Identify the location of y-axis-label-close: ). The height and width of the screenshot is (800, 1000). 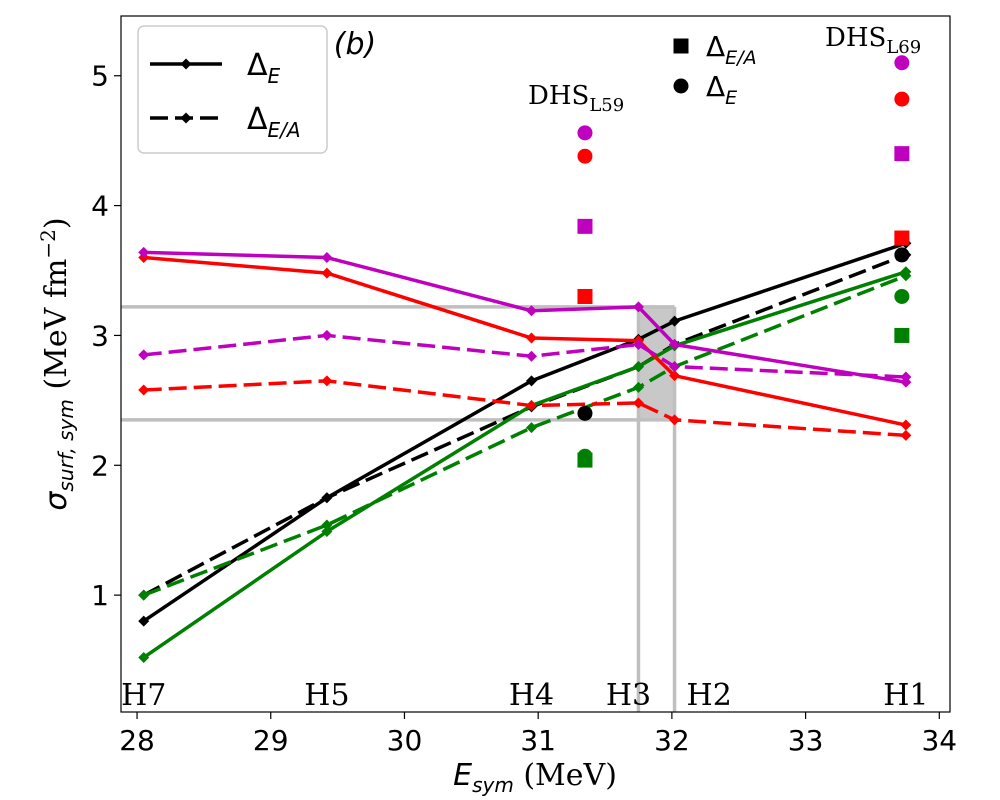
(56, 223).